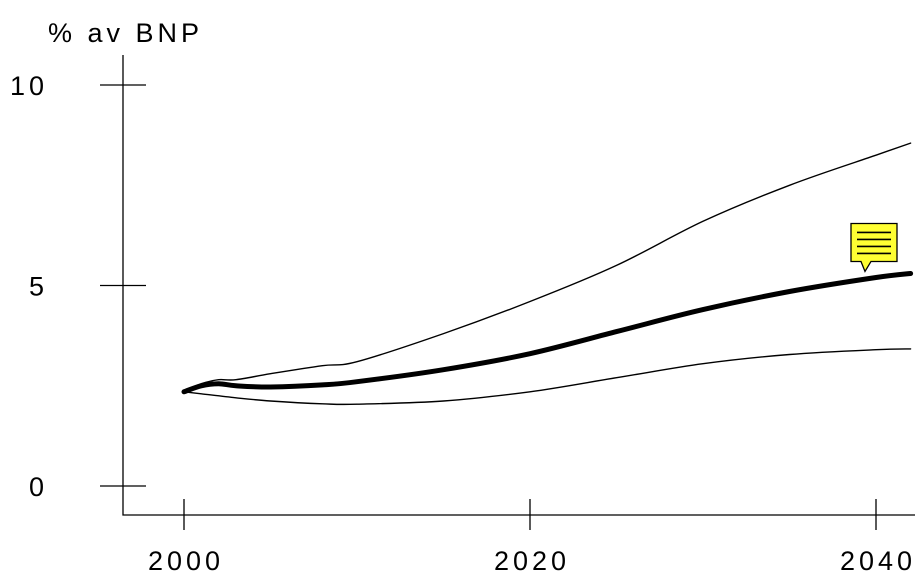 Image resolution: width=915 pixels, height=576 pixels. I want to click on note-icon, so click(874, 247).